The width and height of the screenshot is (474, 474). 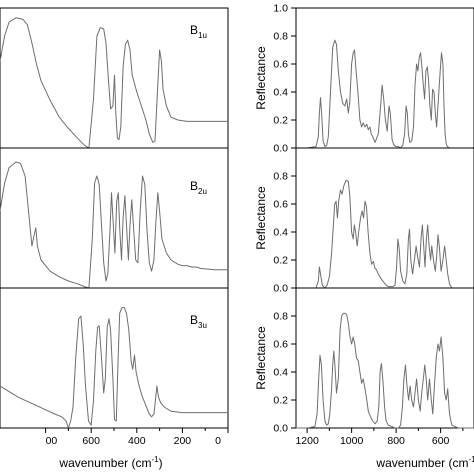 I want to click on left-panel-top: B1u, so click(x=114, y=78).